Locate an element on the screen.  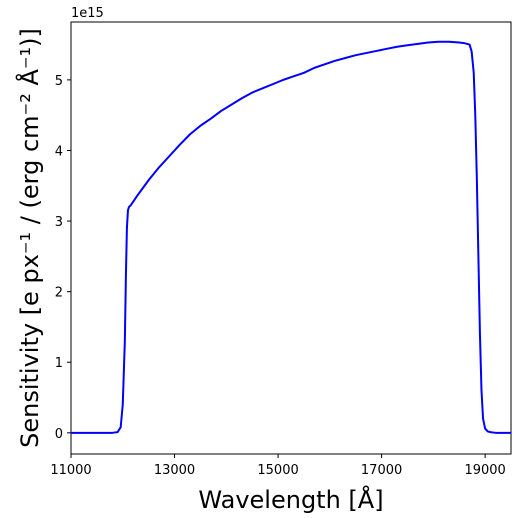
y-tick-label: 4 is located at coordinates (59, 151).